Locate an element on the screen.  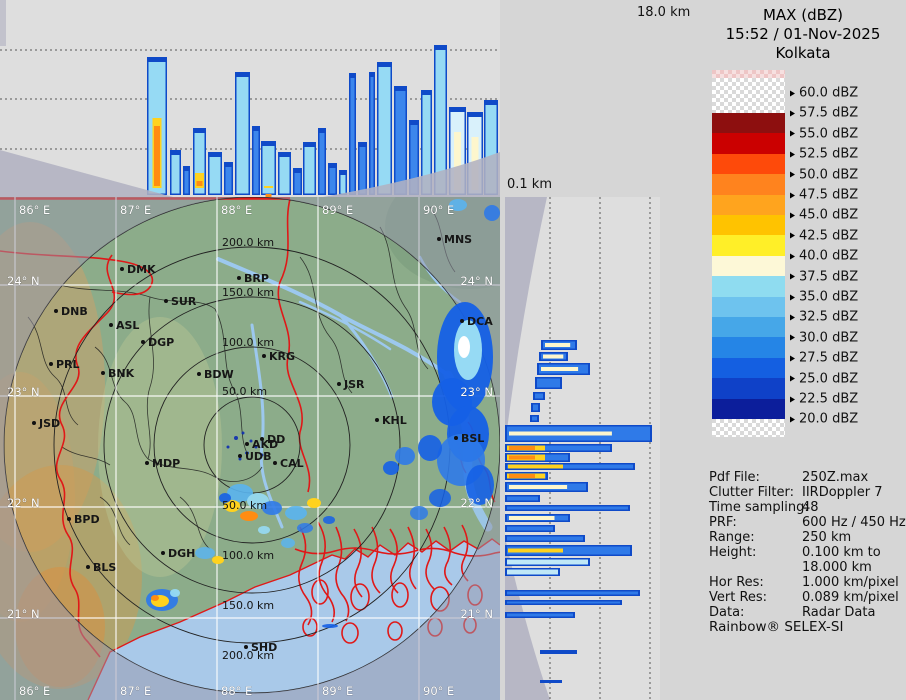
legend-tick: 42.5 dBZ is located at coordinates (824, 235).